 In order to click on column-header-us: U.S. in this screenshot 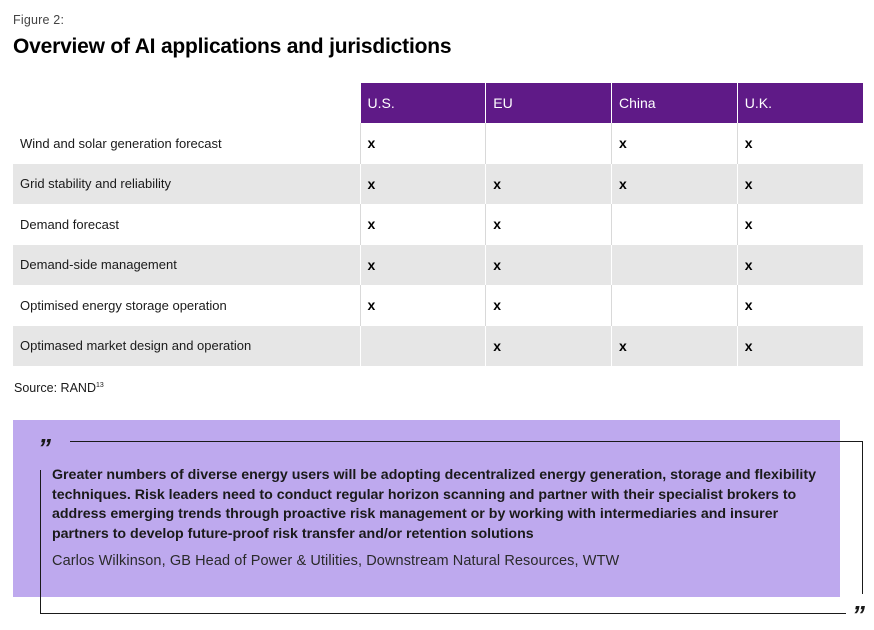, I will do `click(422, 103)`.